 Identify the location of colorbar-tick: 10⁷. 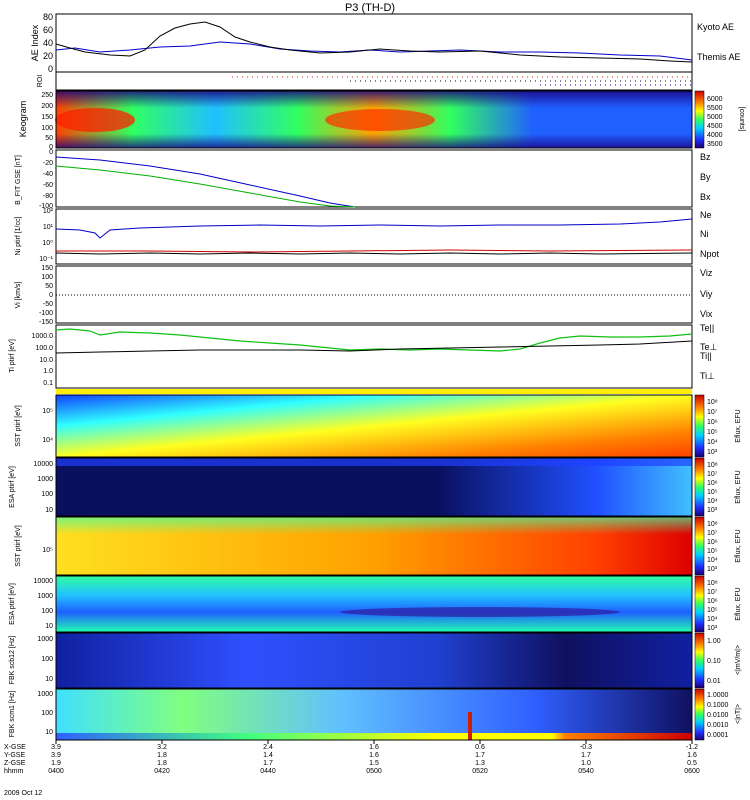
(712, 592).